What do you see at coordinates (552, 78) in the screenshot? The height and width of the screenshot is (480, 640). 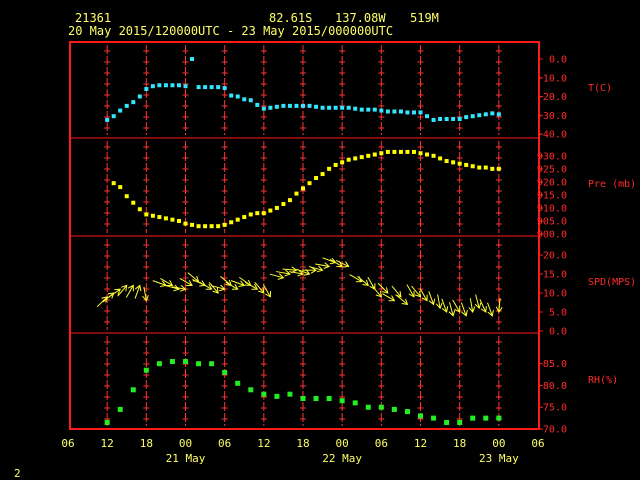 I see `y-tick-label: -10.0` at bounding box center [552, 78].